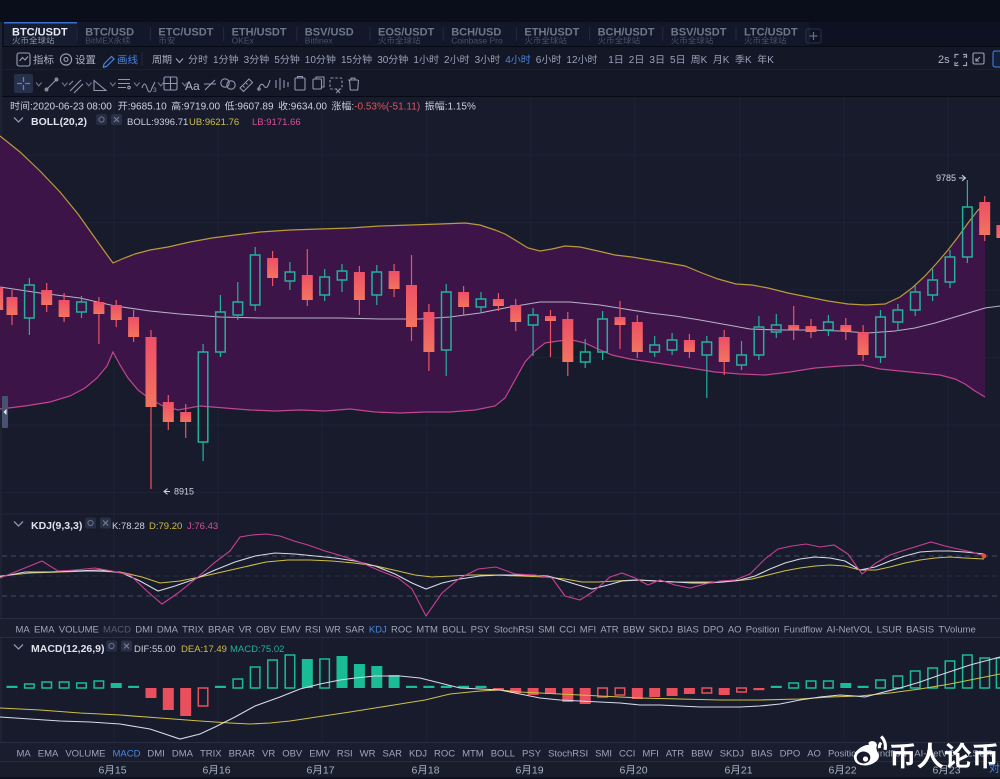 The height and width of the screenshot is (779, 1000). What do you see at coordinates (944, 60) in the screenshot?
I see `svg-text: 2s` at bounding box center [944, 60].